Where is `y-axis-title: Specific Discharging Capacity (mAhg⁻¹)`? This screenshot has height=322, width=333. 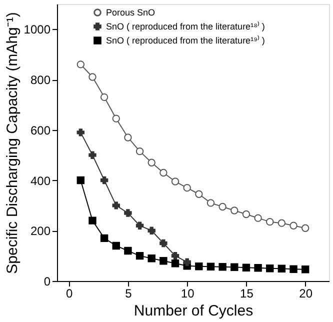 y-axis-title: Specific Discharging Capacity (mAhg⁻¹) is located at coordinates (12, 143).